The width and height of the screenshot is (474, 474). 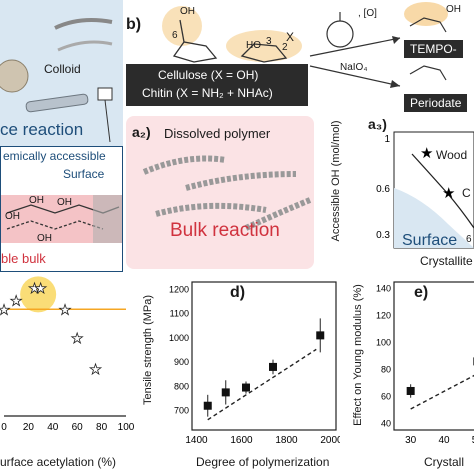 I want to click on y-tick-label: 700, so click(x=181, y=411).